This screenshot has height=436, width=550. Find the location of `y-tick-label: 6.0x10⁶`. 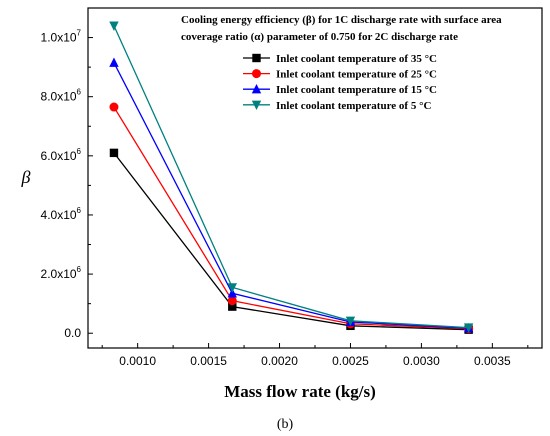

y-tick-label: 6.0x10⁶ is located at coordinates (61, 155).